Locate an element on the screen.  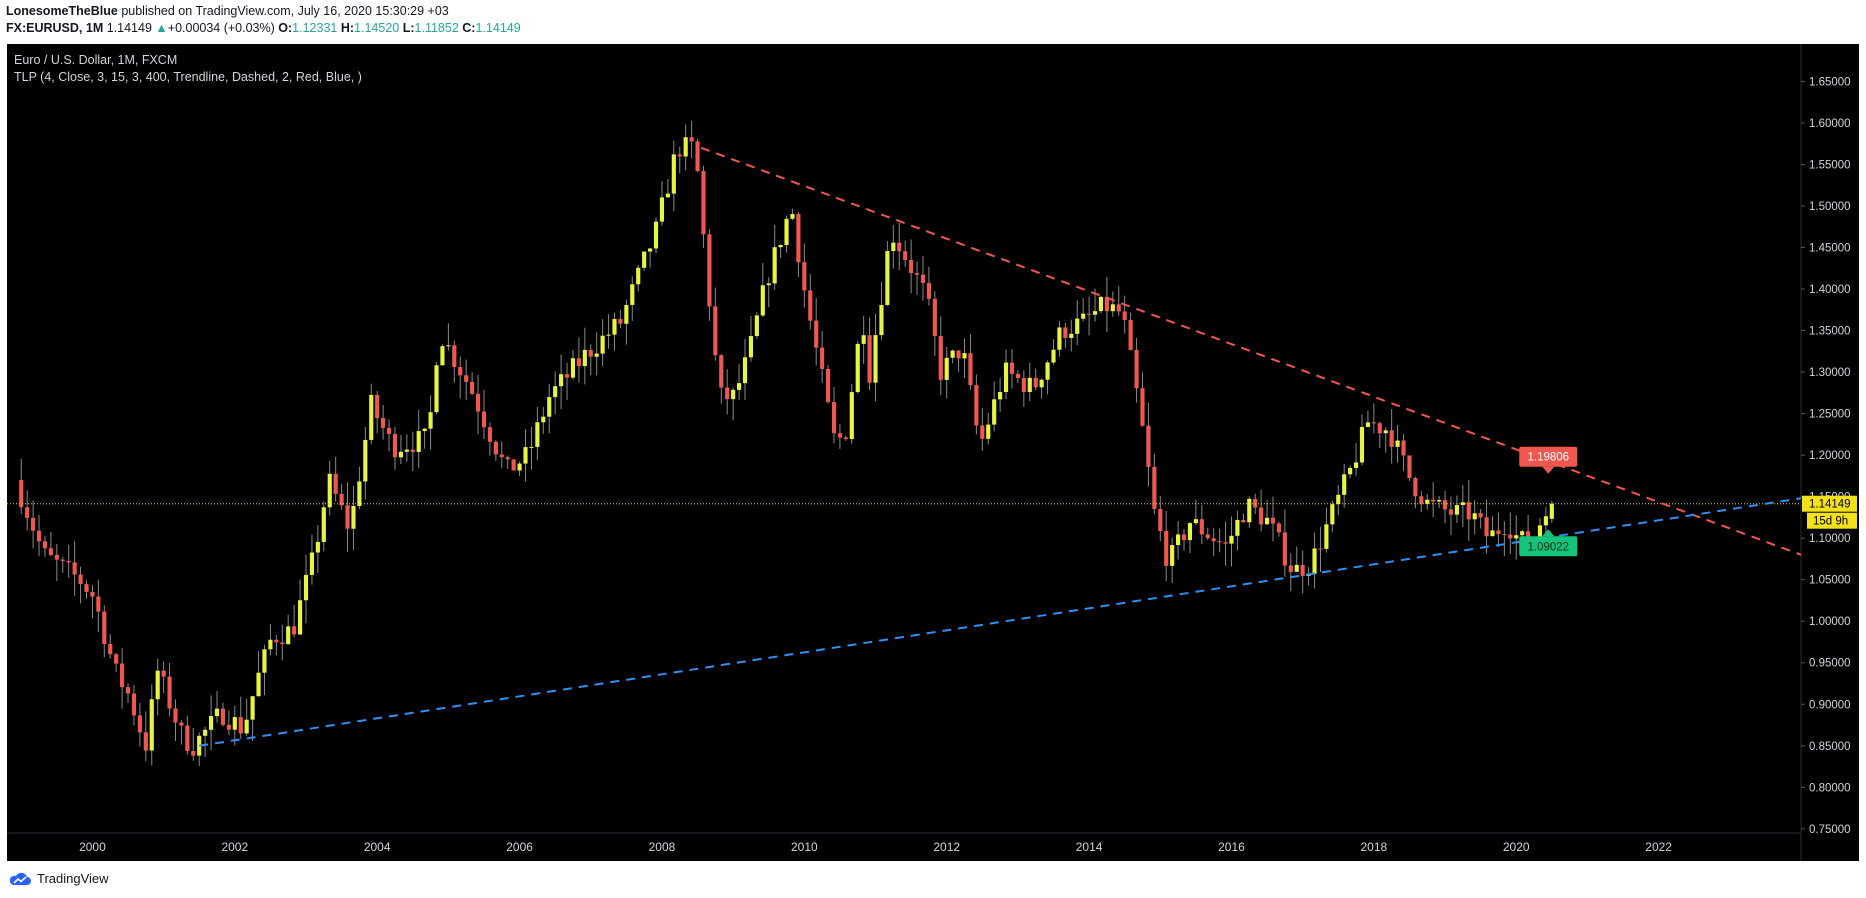
low-label: L: is located at coordinates (408, 28).